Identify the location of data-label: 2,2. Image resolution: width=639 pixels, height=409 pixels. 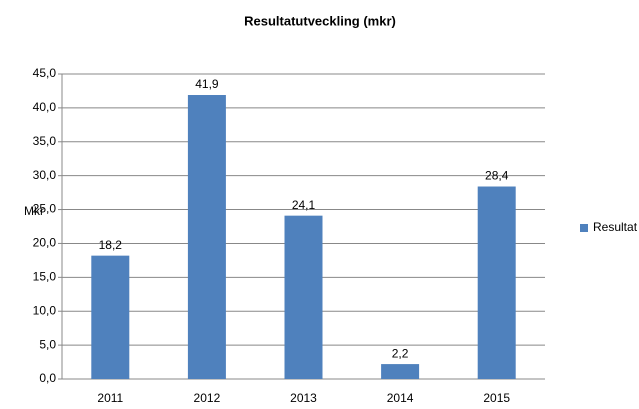
(400, 353).